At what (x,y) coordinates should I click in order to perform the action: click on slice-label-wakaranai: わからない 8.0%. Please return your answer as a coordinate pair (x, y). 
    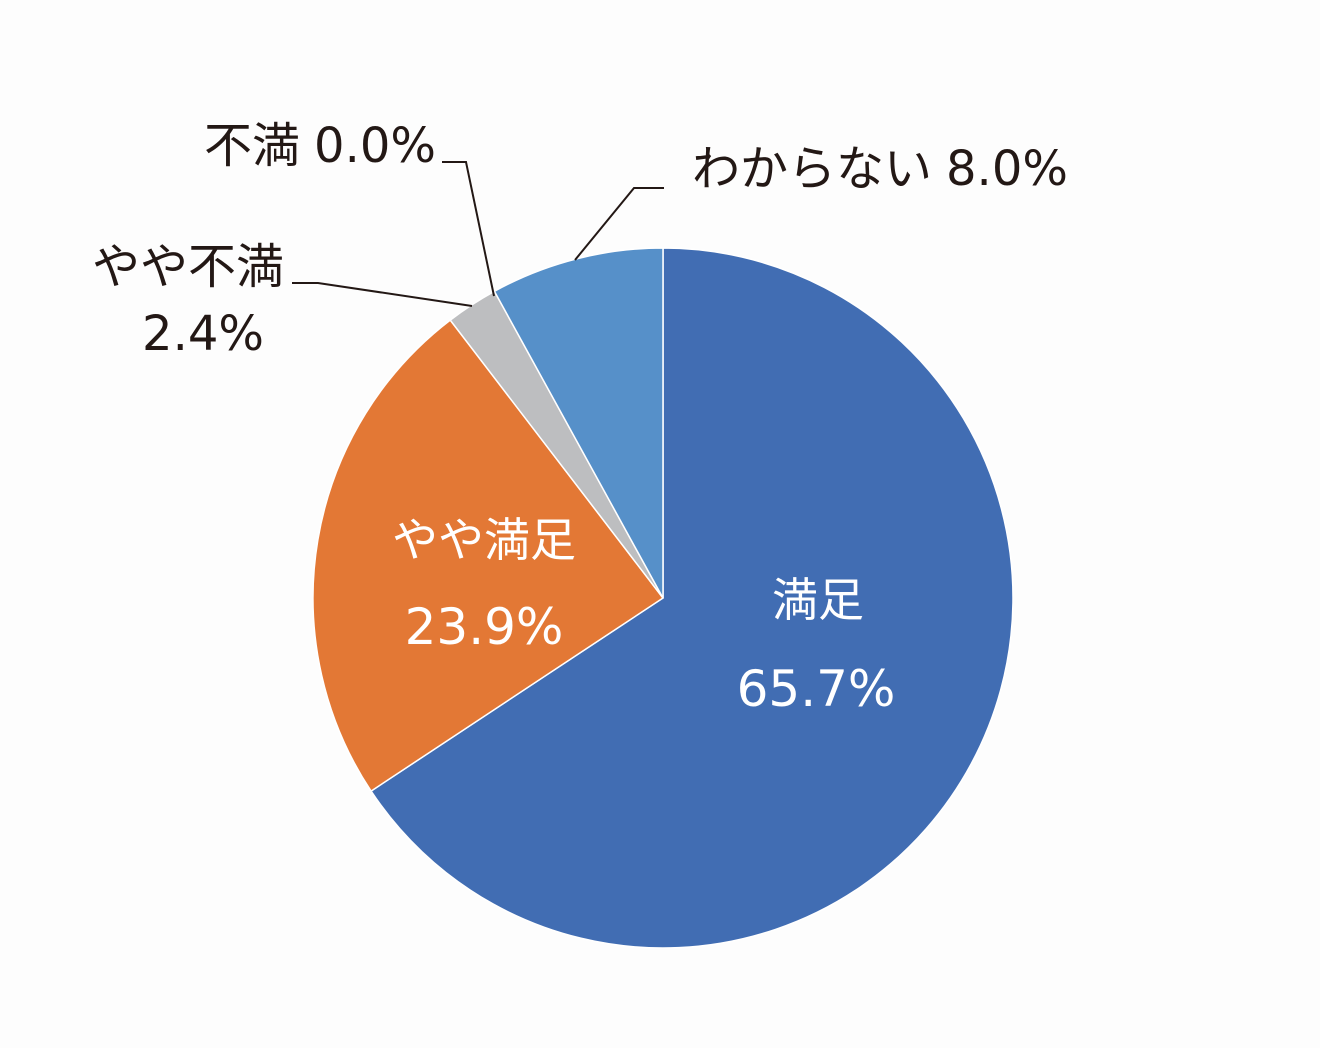
    Looking at the image, I should click on (880, 169).